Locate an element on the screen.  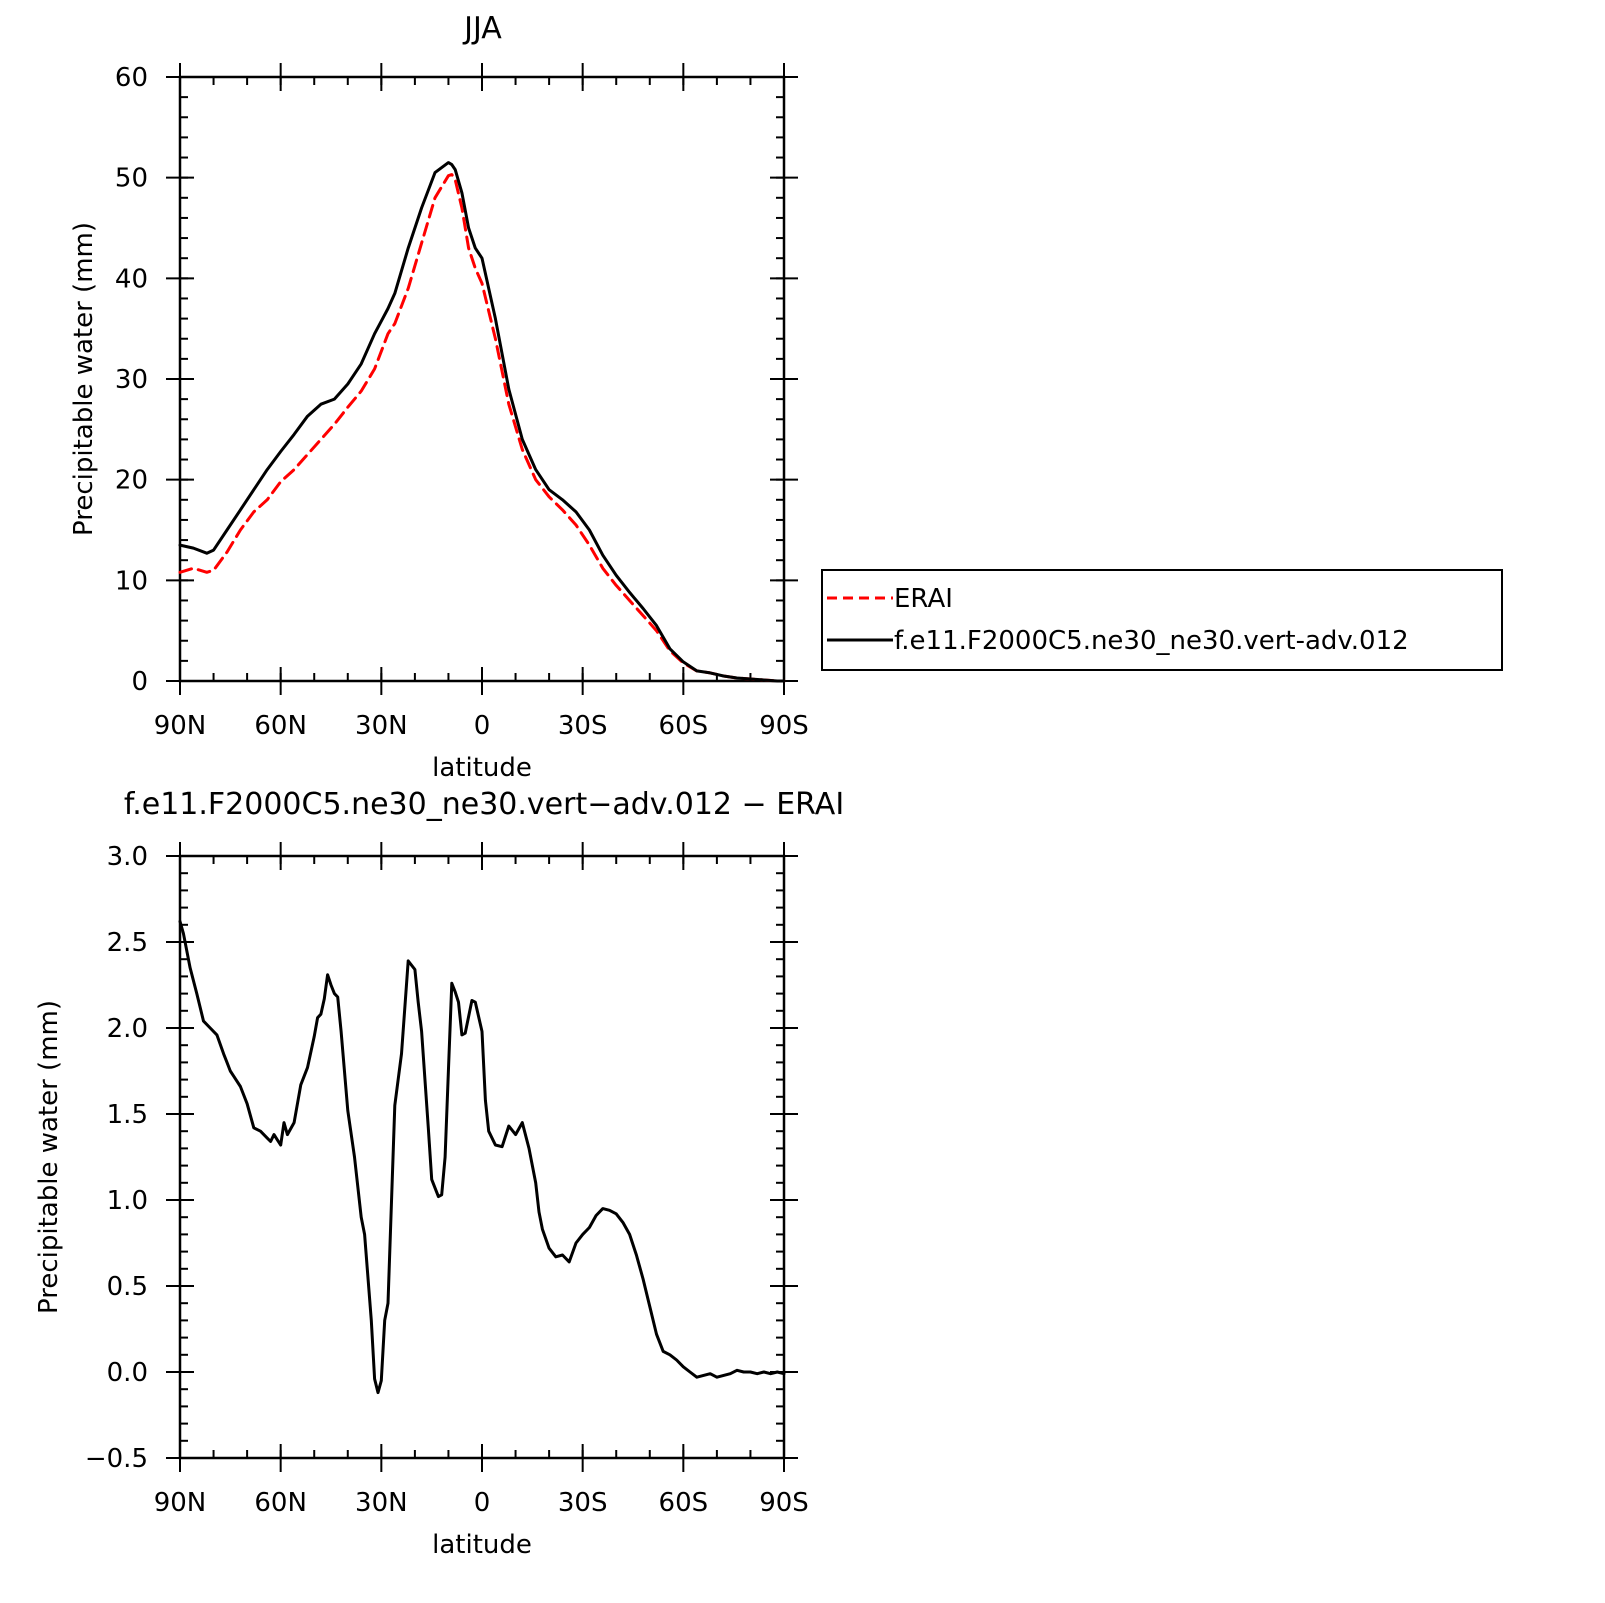
top-x-tick-label: 60S is located at coordinates (684, 726).